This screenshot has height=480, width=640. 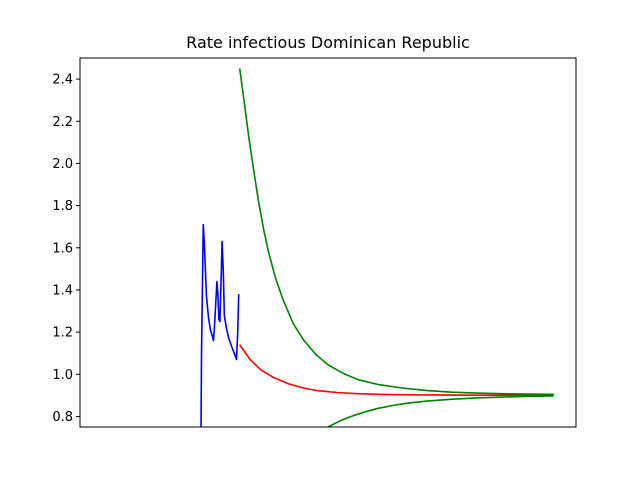 I want to click on y-tick-label: 1.6, so click(x=62, y=248).